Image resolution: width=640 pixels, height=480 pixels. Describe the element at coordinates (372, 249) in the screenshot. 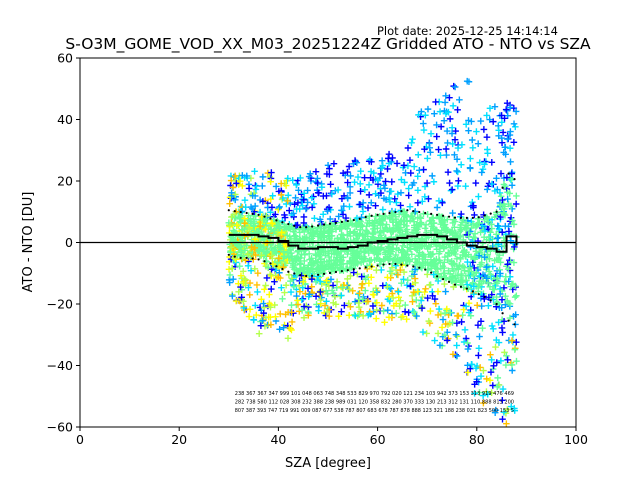

I see `statistics-lines` at that location.